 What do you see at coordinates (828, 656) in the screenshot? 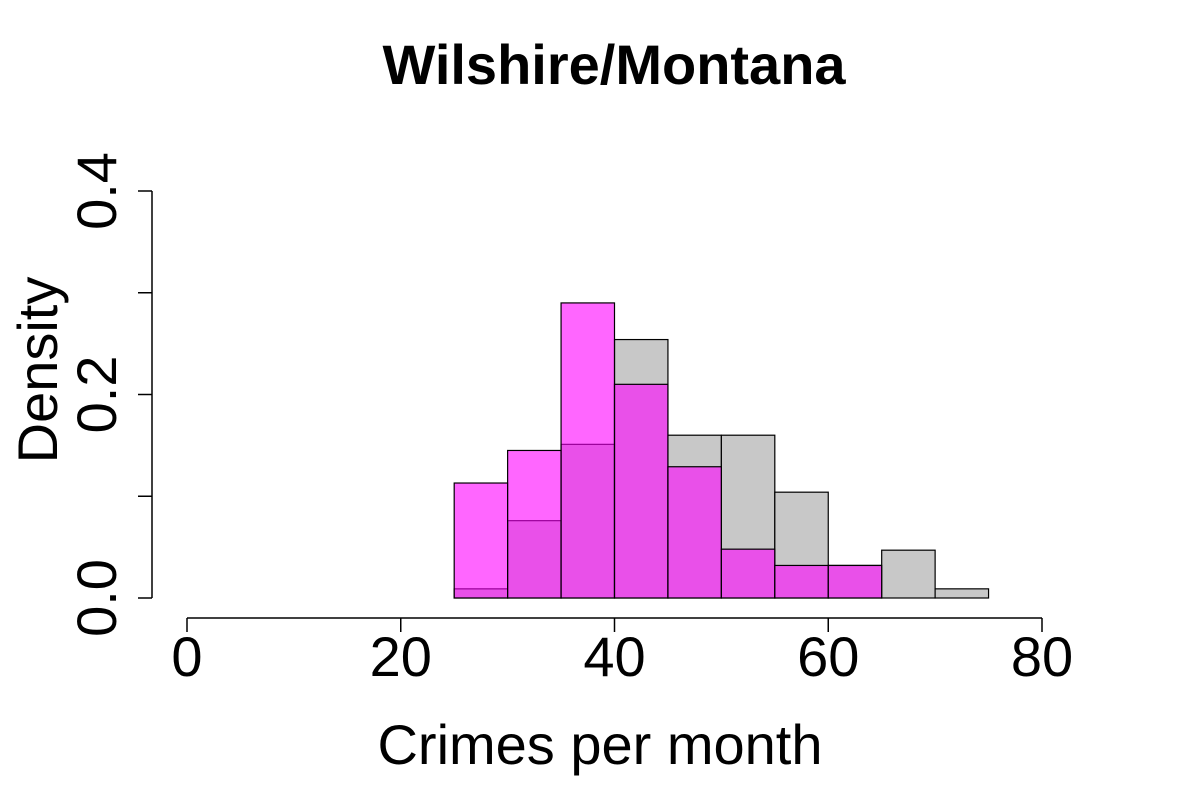
I see `x-tick-label-3: 60` at bounding box center [828, 656].